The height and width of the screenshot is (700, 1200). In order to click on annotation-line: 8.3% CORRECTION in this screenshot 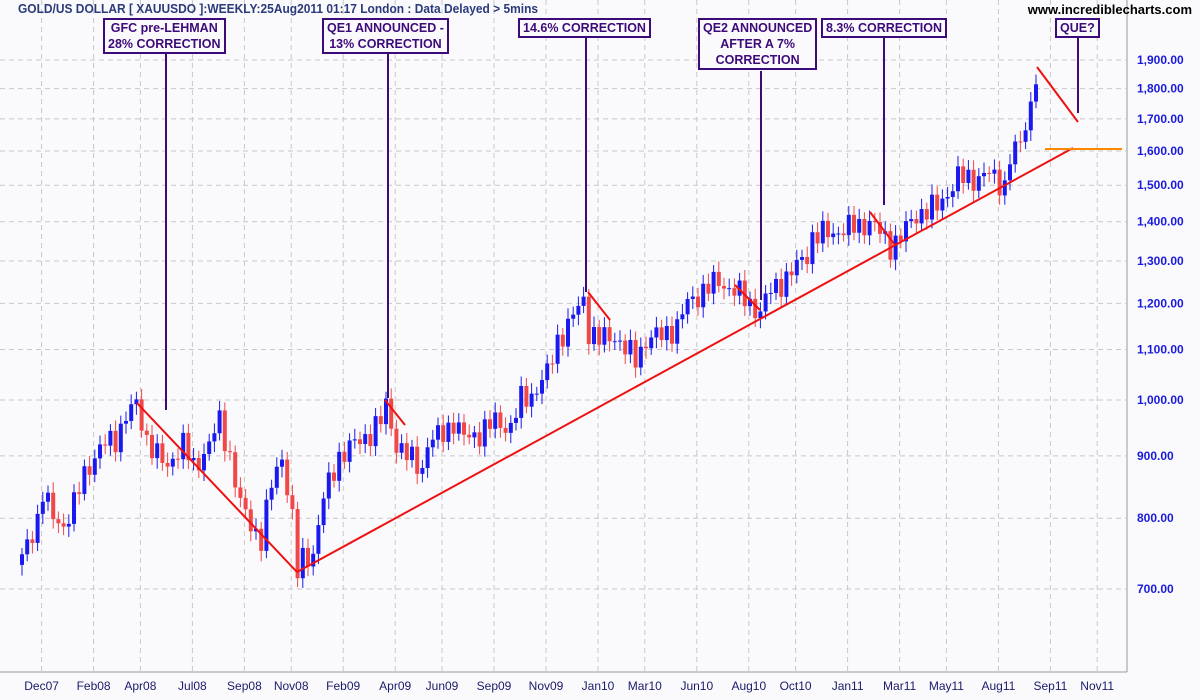, I will do `click(884, 28)`.